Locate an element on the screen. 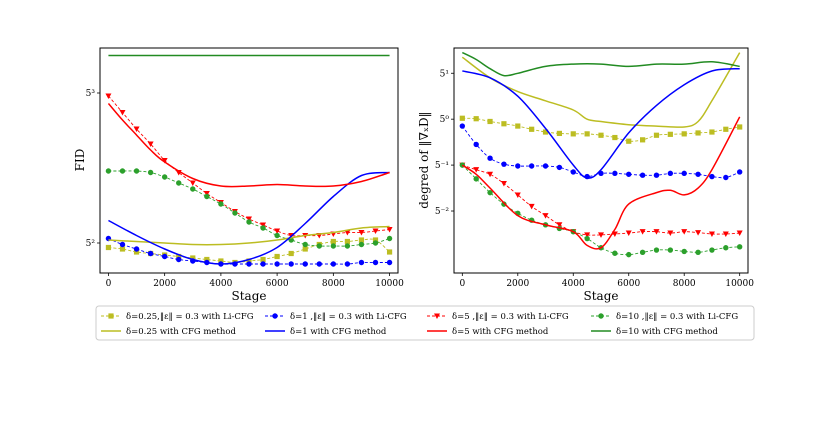 The width and height of the screenshot is (831, 442). legend-label: δ=1 ,‖ε‖ = 0.3 with Li-CFG is located at coordinates (348, 317).